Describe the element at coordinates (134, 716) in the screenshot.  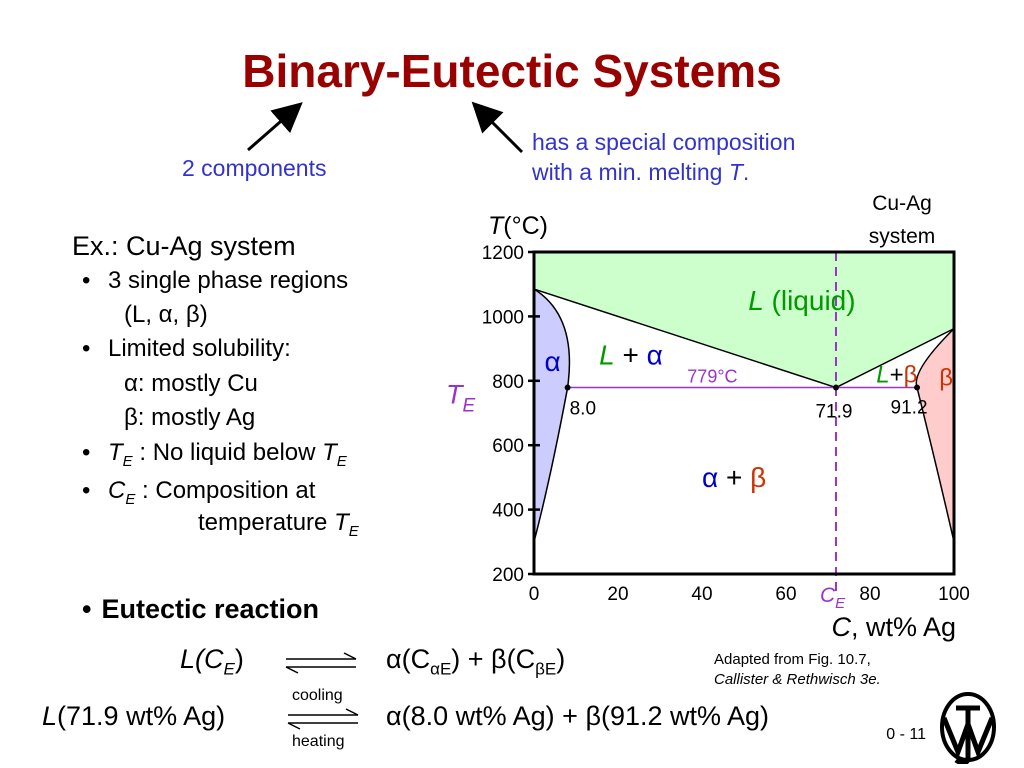
I see `specific-equation-lhs: L(71.9 wt% Ag)` at that location.